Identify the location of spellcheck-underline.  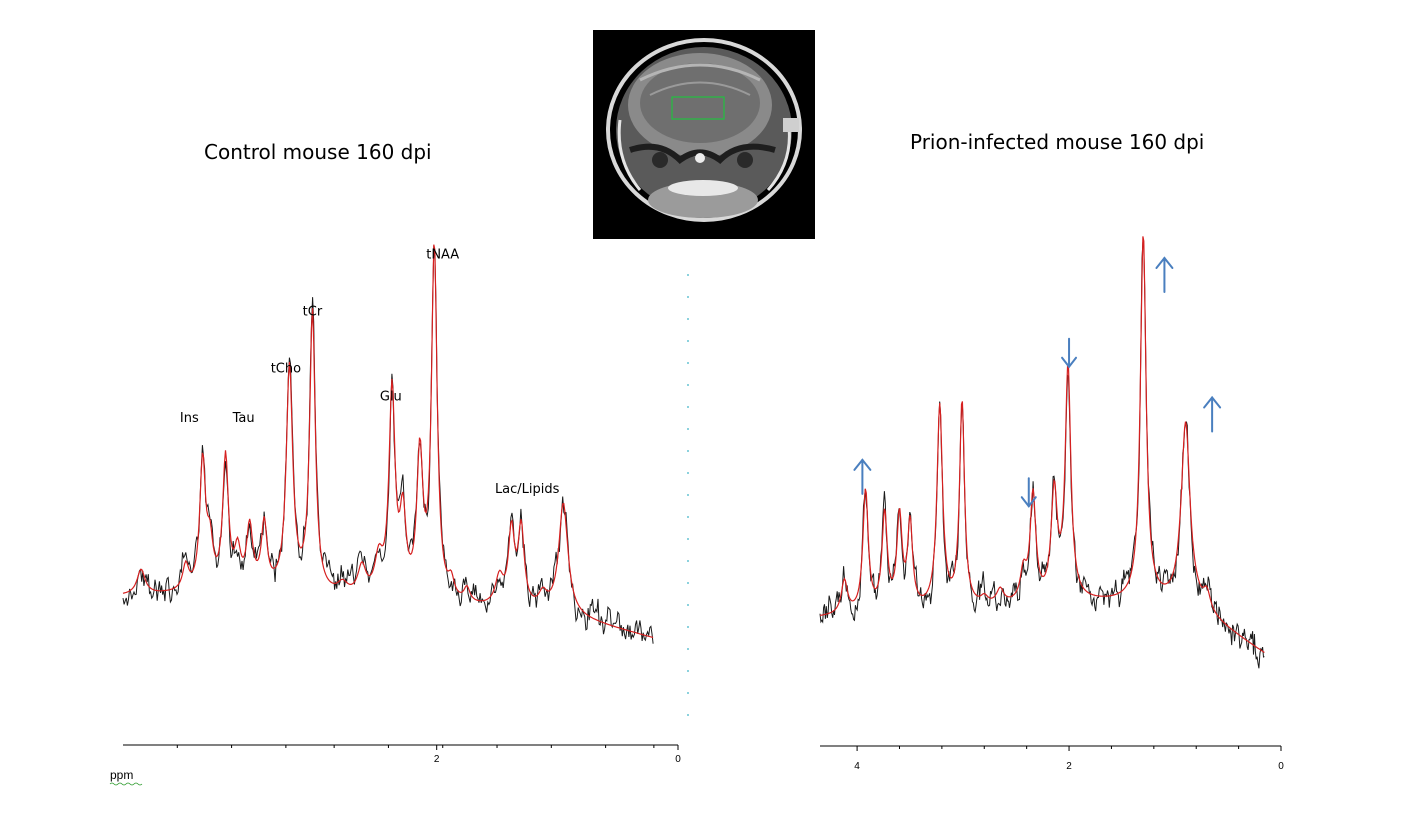
(126, 784).